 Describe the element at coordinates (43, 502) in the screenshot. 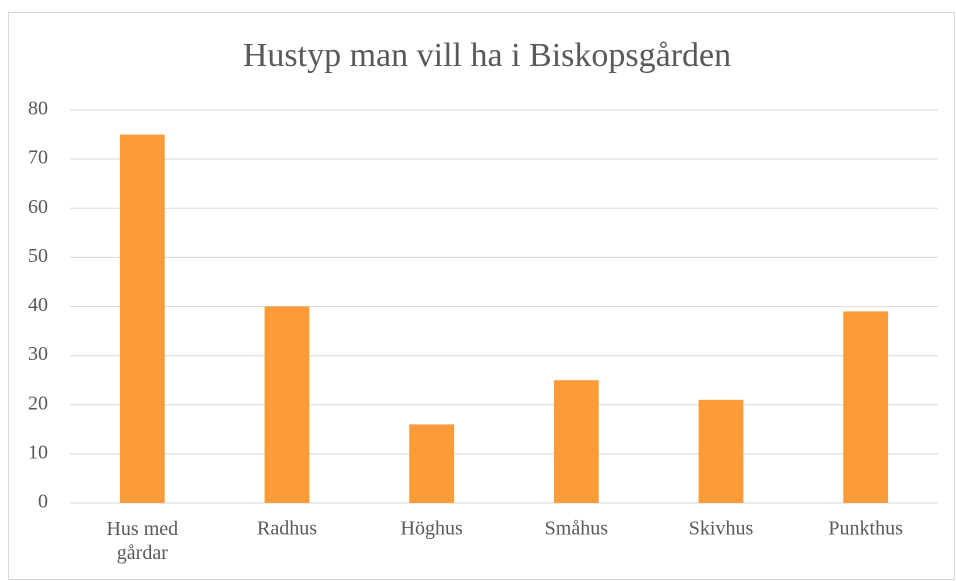

I see `y-tick-label: 0` at that location.